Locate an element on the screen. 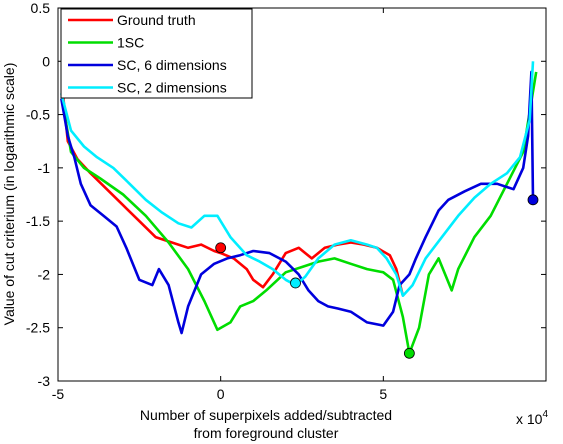 Image resolution: width=563 pixels, height=444 pixels. marker-sc-6-dimensions is located at coordinates (533, 200).